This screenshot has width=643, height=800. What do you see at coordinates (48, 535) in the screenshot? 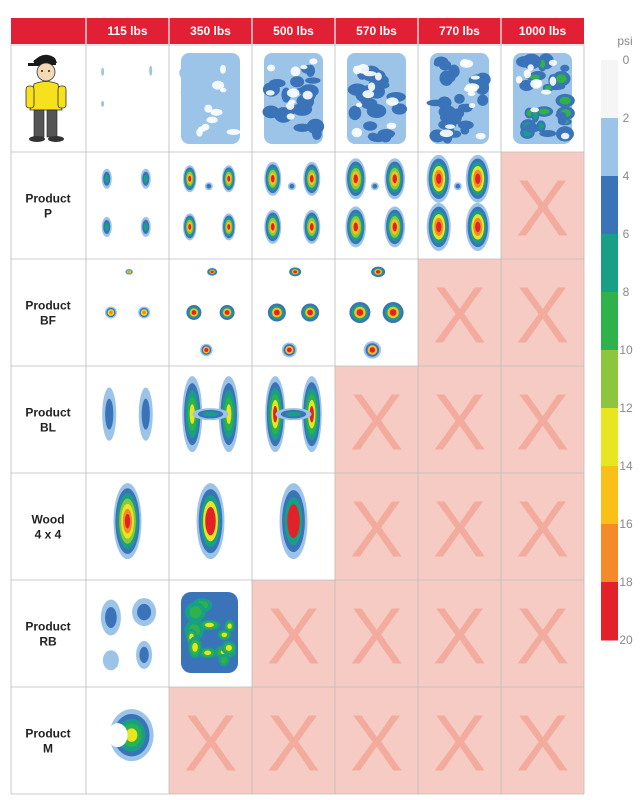
I see `row-label: 4 x 4` at bounding box center [48, 535].